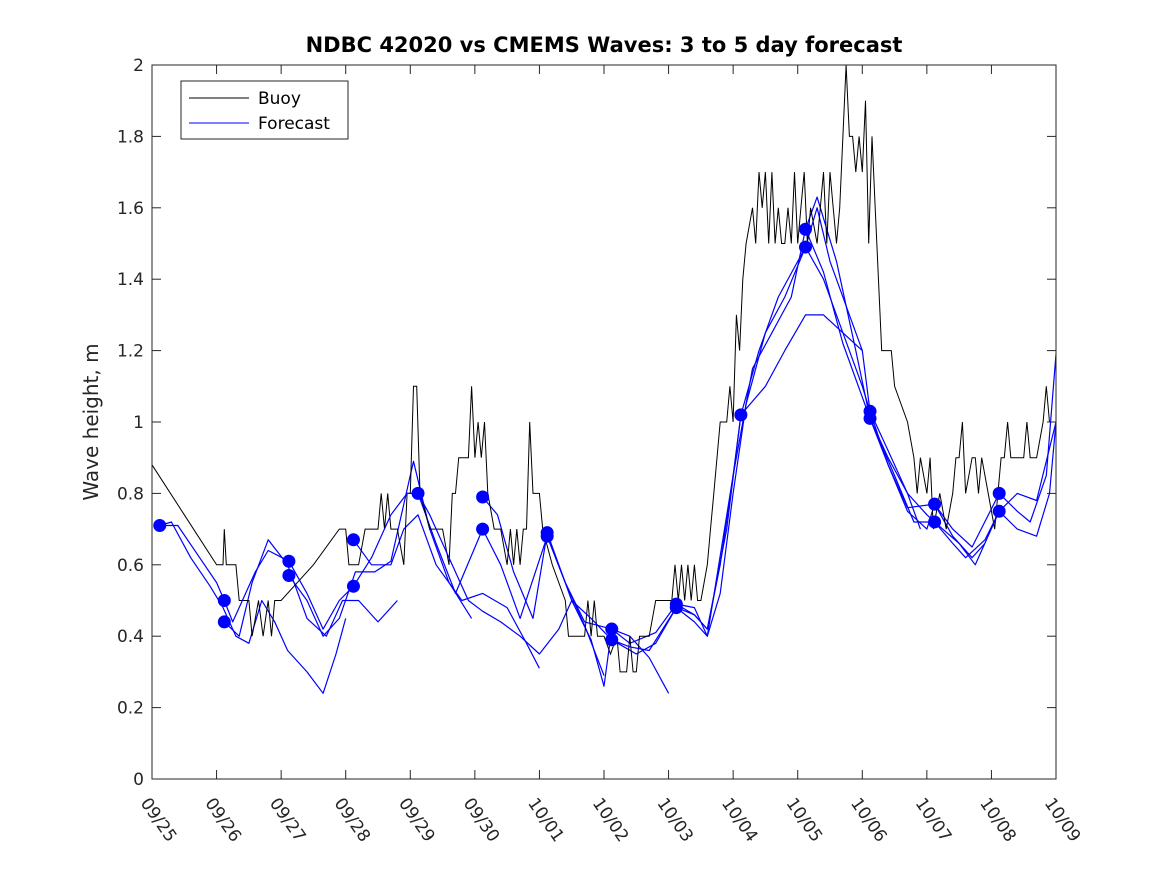 This screenshot has width=1167, height=875. Describe the element at coordinates (130, 280) in the screenshot. I see `y-tick-label: 1.4` at that location.